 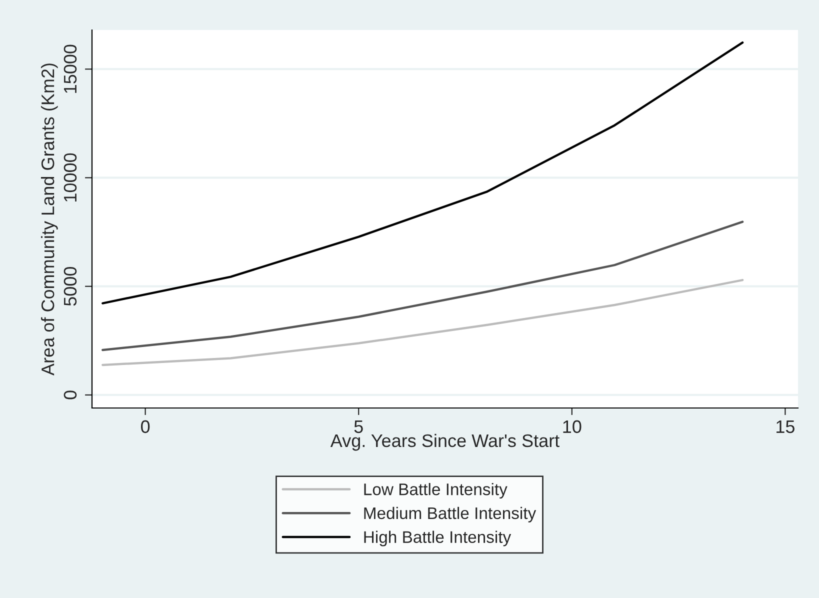 What do you see at coordinates (445, 442) in the screenshot?
I see `x-axis-title: Avg. Years Since War's Start` at bounding box center [445, 442].